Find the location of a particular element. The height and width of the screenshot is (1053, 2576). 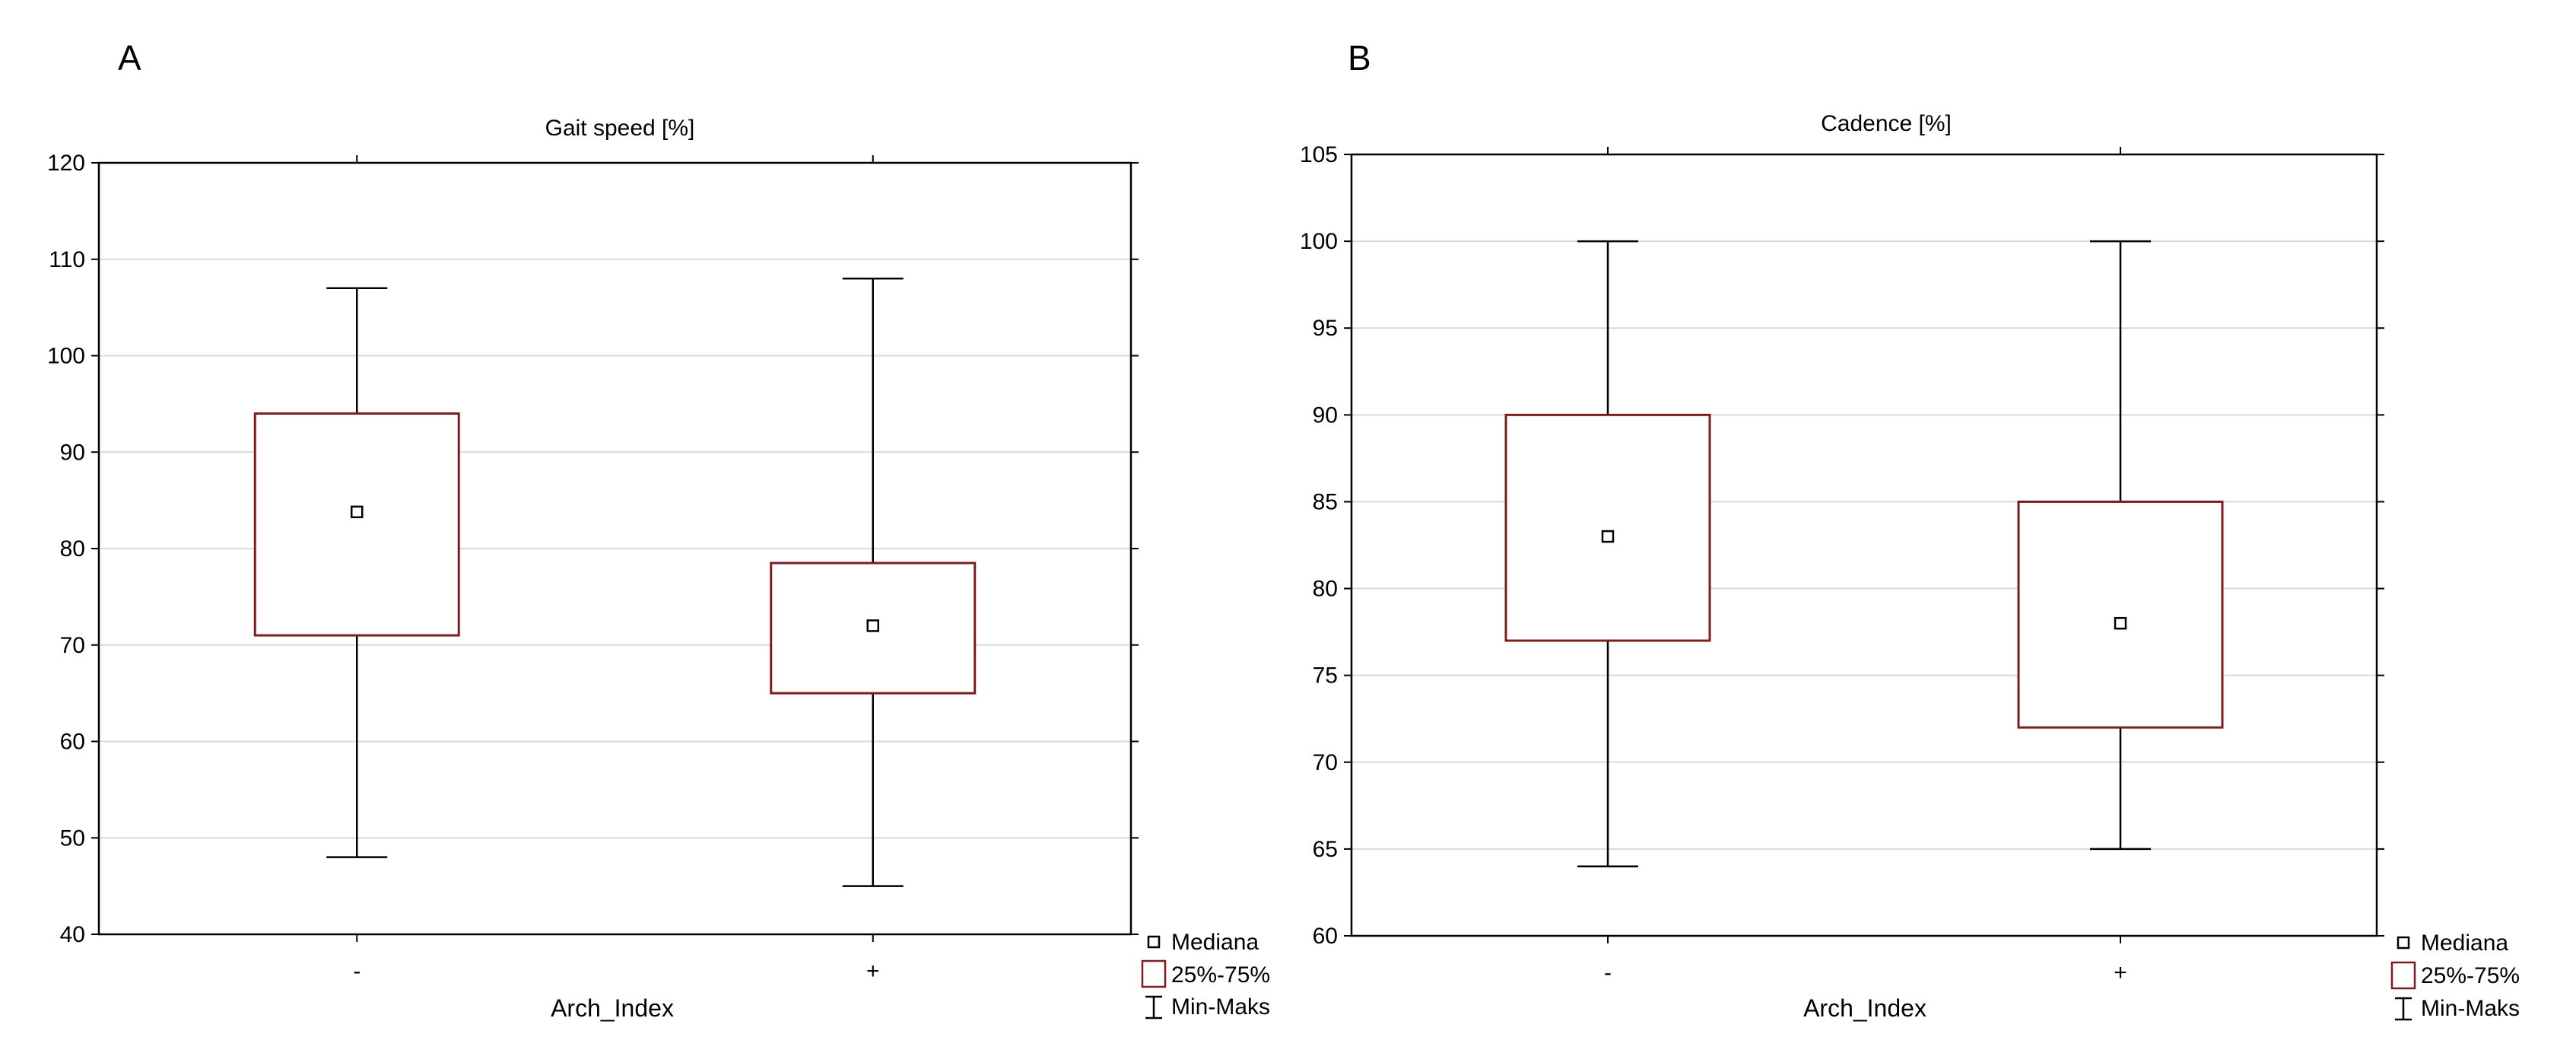

panel-letter: A is located at coordinates (129, 58).